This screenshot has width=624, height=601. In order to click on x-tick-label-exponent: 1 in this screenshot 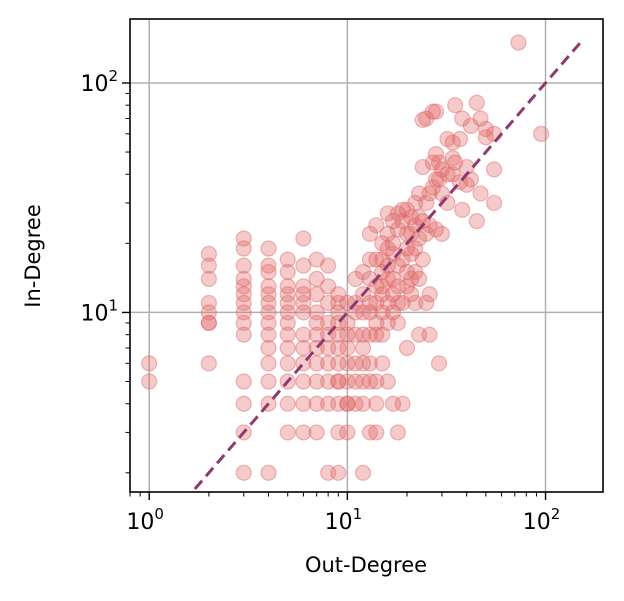, I will do `click(358, 514)`.